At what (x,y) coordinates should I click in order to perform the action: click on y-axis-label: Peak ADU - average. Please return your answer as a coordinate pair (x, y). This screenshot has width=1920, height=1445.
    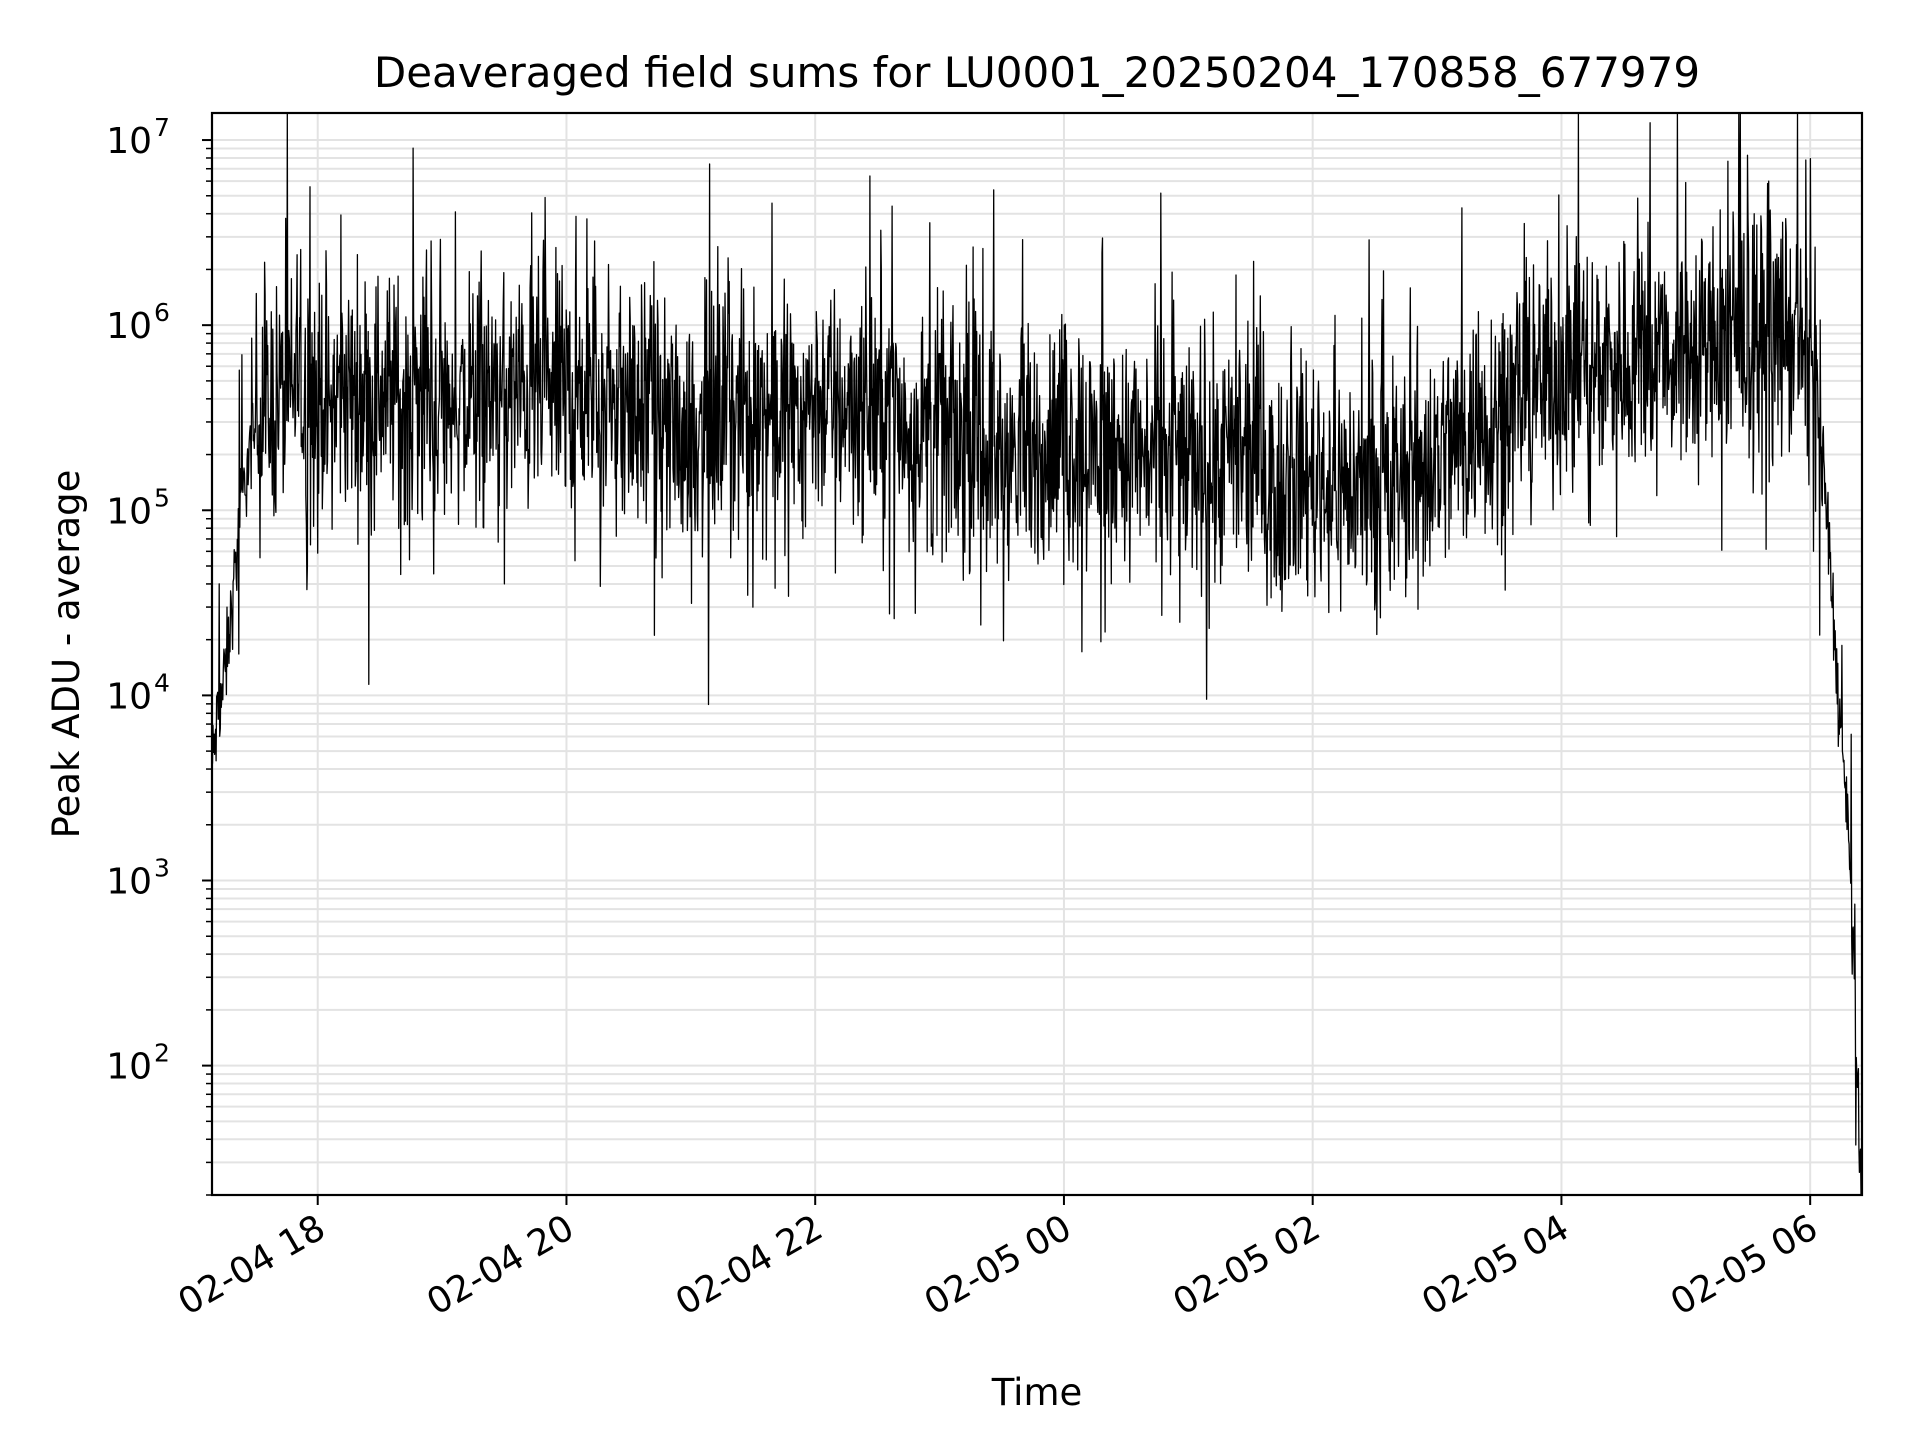
    Looking at the image, I should click on (66, 654).